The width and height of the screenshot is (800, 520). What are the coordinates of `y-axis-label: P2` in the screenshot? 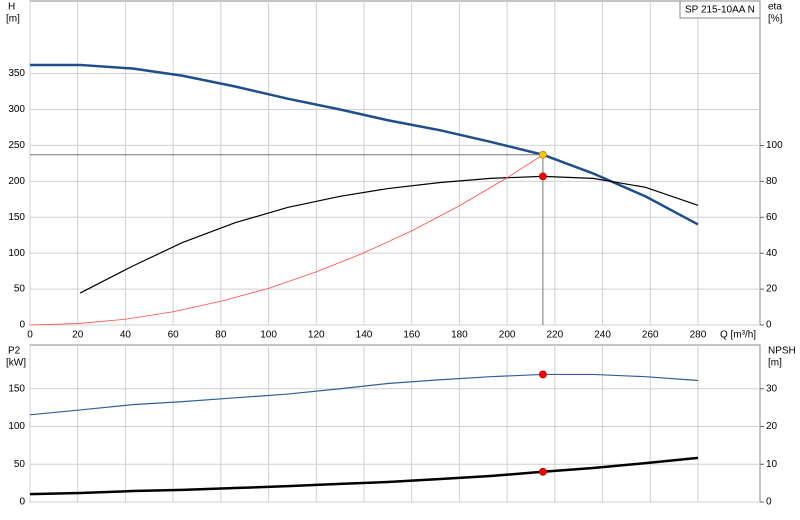 It's located at (14, 351).